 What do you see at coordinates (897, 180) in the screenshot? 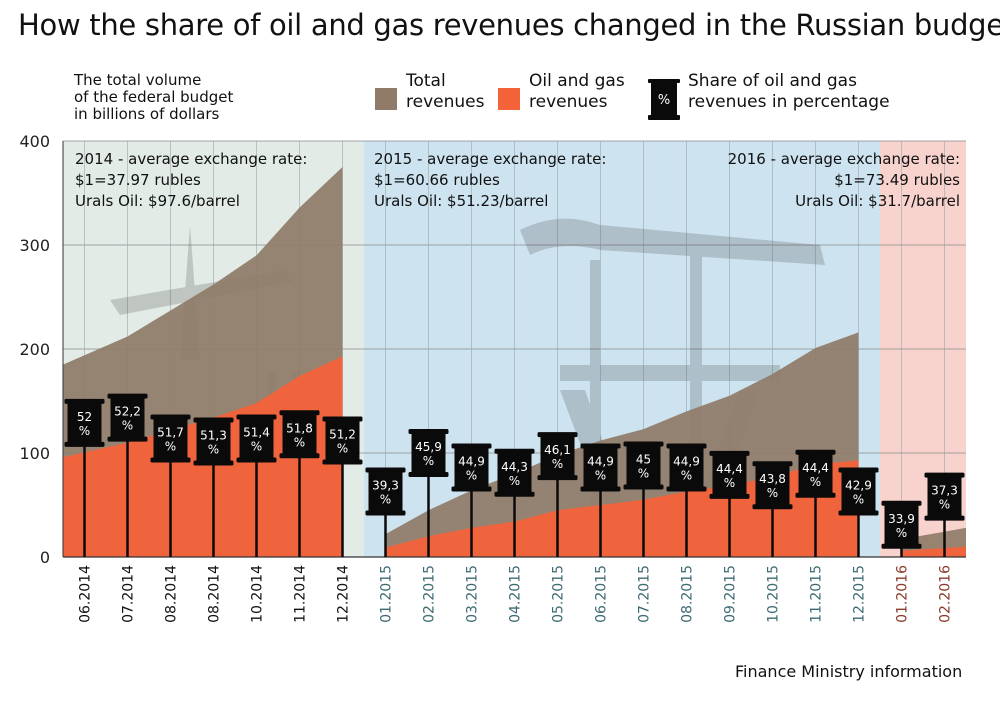
I see `period-annotation-line: $1=73.49 rubles` at bounding box center [897, 180].